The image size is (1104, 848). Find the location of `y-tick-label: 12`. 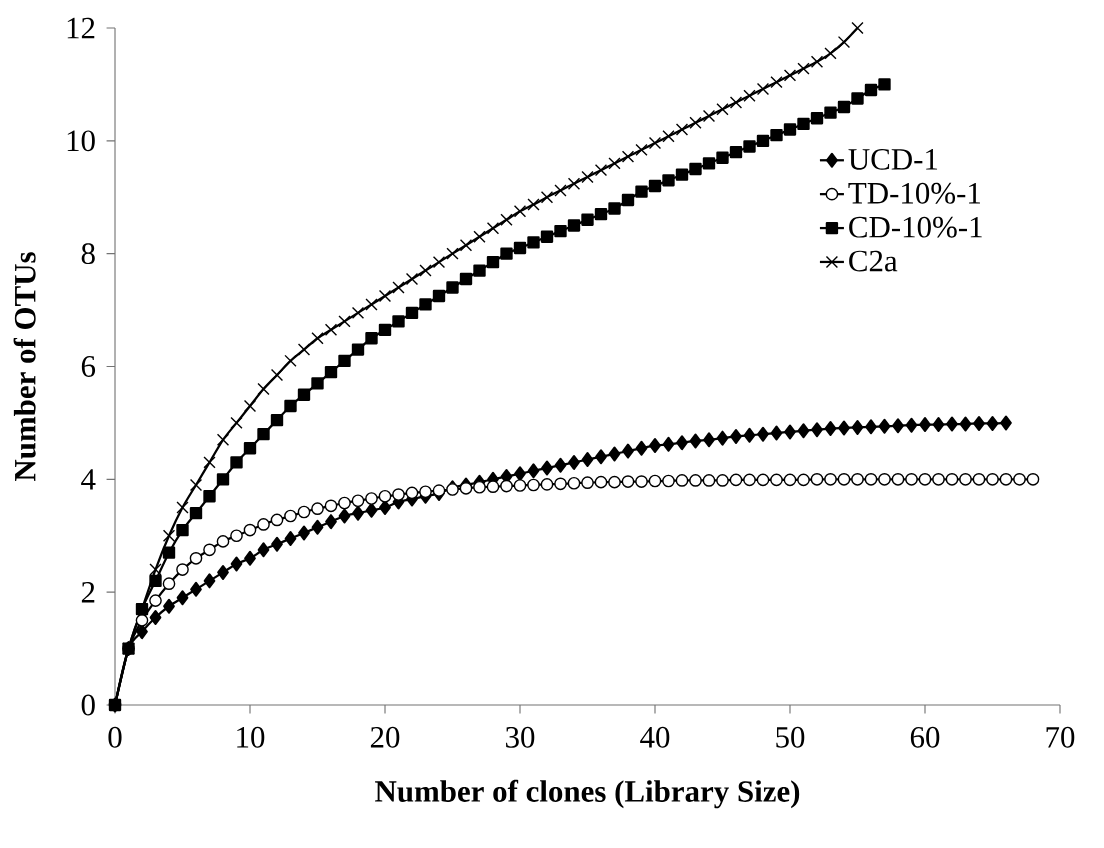

y-tick-label: 12 is located at coordinates (81, 28).